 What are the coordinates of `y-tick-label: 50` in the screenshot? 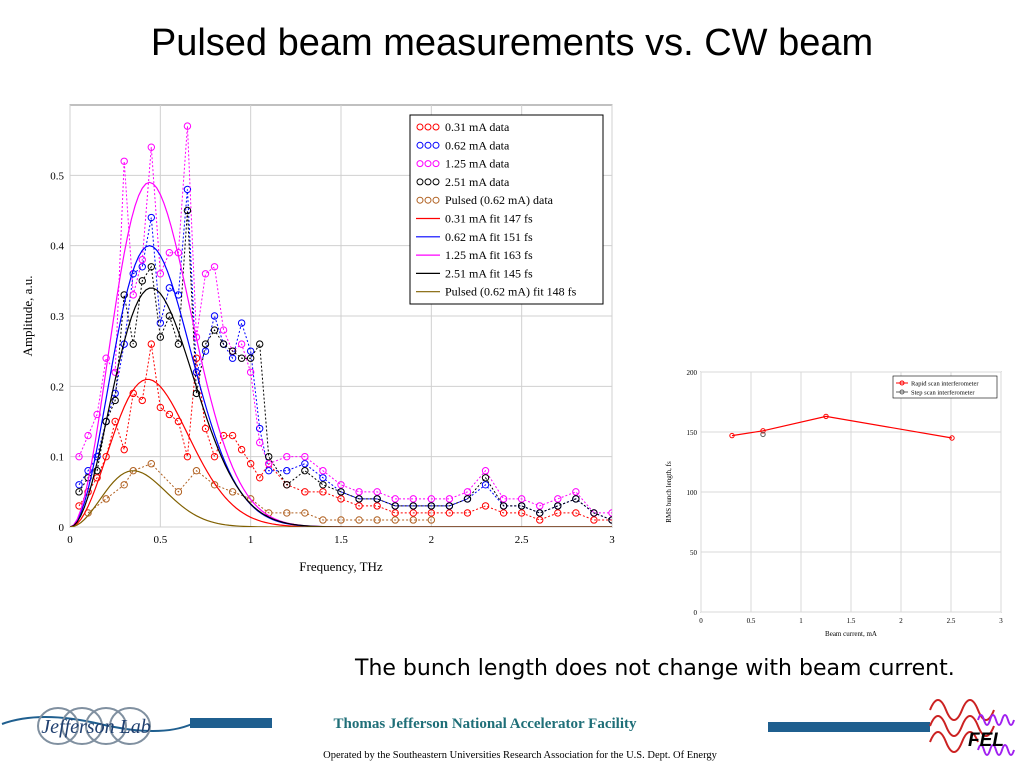 It's located at (694, 553).